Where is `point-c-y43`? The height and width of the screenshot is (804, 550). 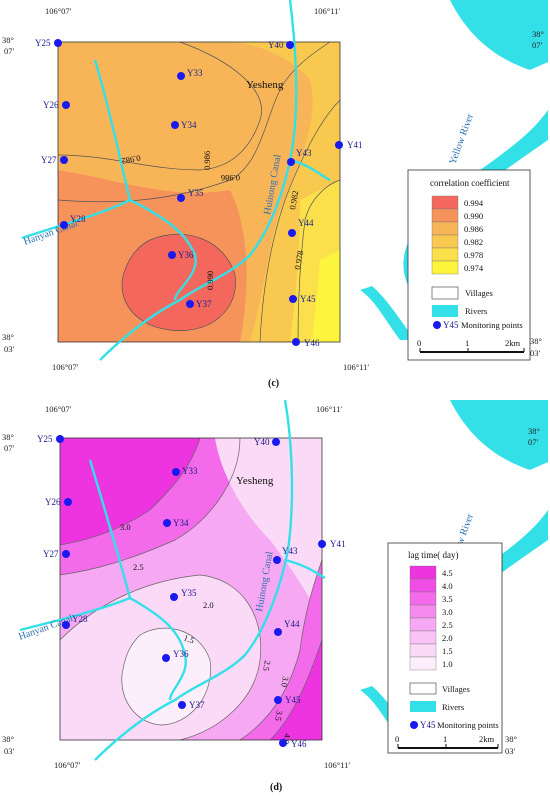
point-c-y43 is located at coordinates (291, 162).